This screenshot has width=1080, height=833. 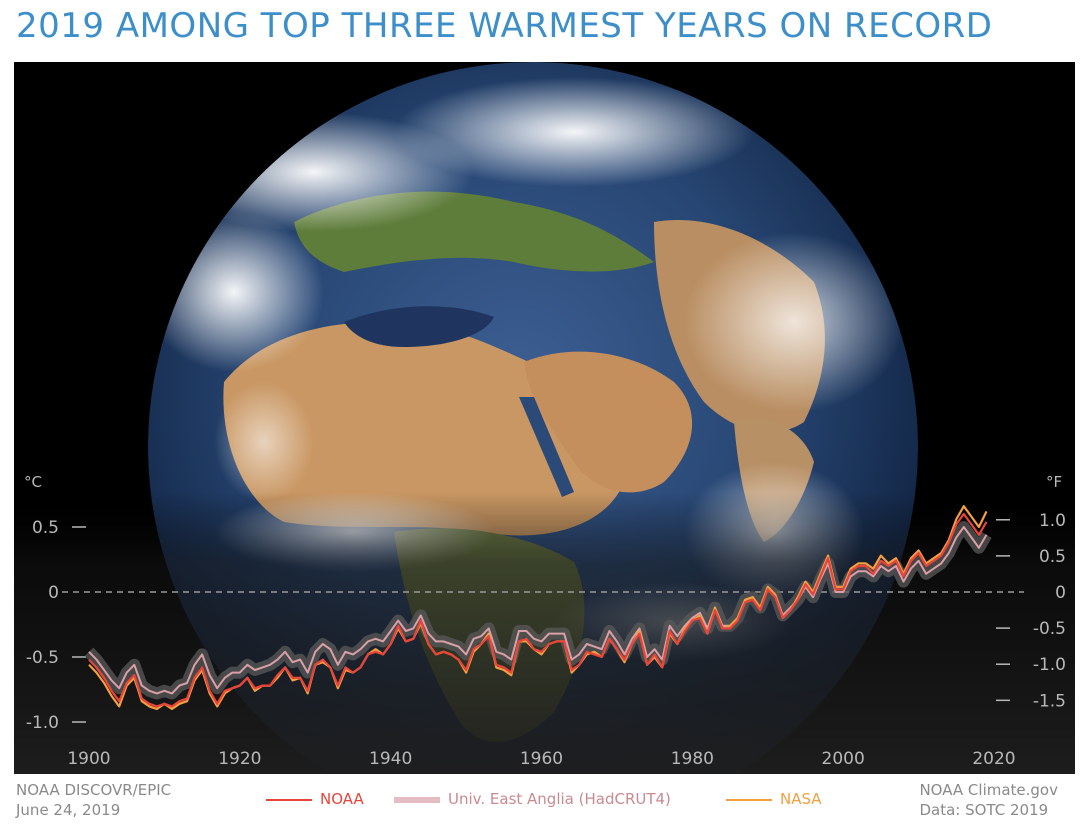 I want to click on y-tick-label-right: 0, so click(x=1060, y=593).